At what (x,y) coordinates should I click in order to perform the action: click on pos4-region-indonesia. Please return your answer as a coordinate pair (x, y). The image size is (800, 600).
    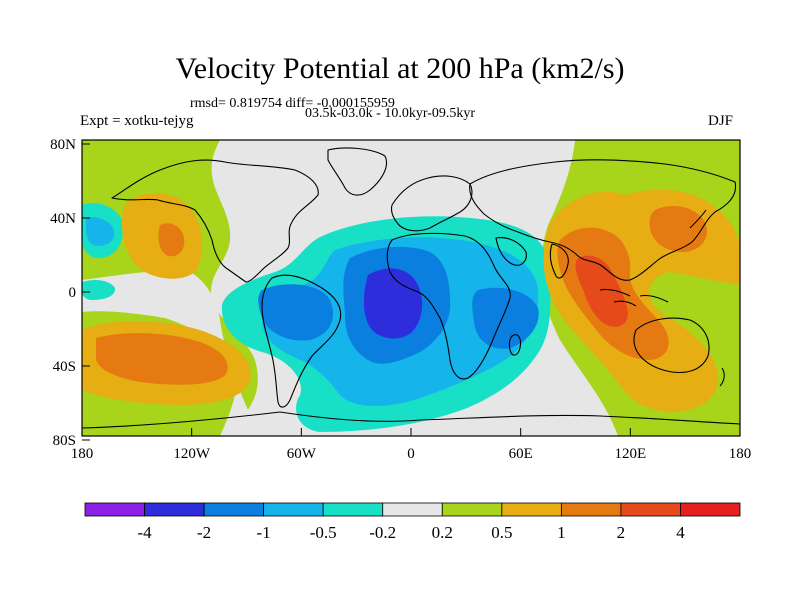
    Looking at the image, I should click on (601, 291).